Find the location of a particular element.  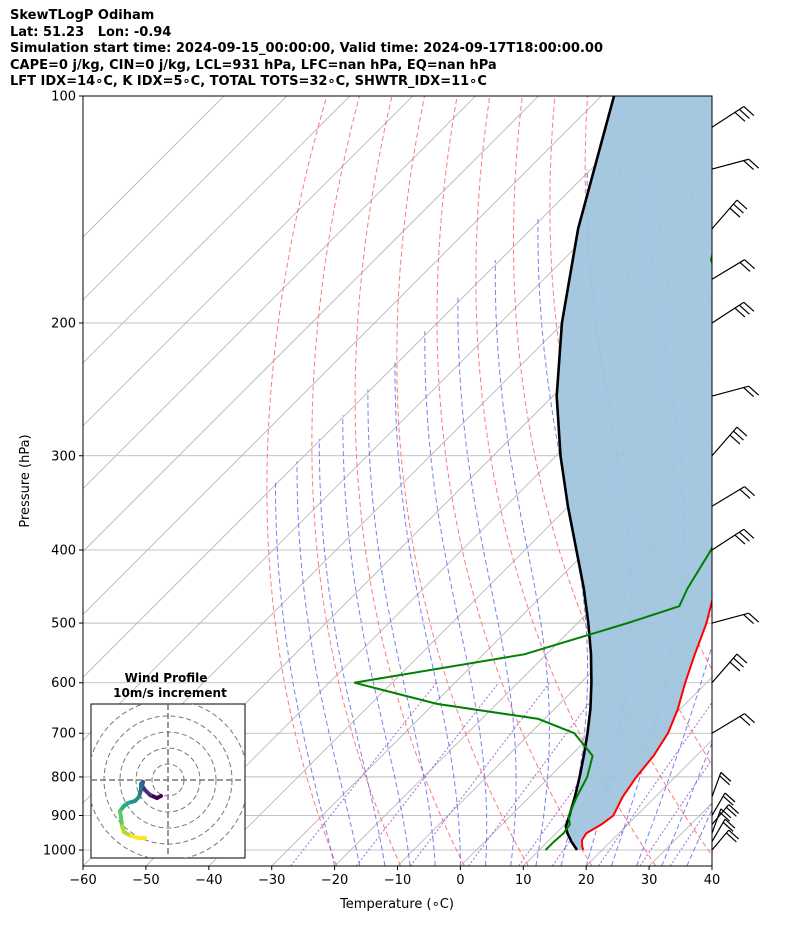

parcel-profile-line is located at coordinates (585, 473).